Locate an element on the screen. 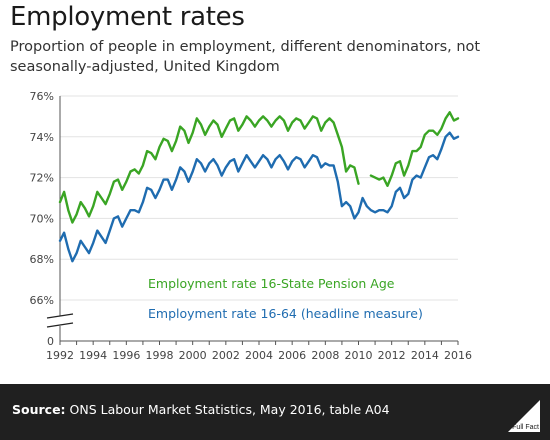 Image resolution: width=550 pixels, height=440 pixels. source-label: Source: is located at coordinates (39, 409).